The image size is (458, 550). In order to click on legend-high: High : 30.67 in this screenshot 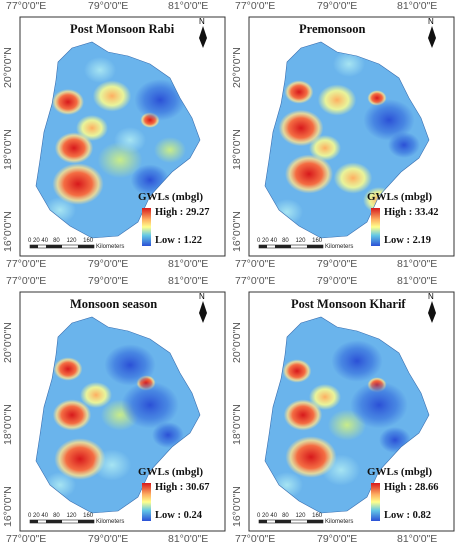, I will do `click(182, 487)`.